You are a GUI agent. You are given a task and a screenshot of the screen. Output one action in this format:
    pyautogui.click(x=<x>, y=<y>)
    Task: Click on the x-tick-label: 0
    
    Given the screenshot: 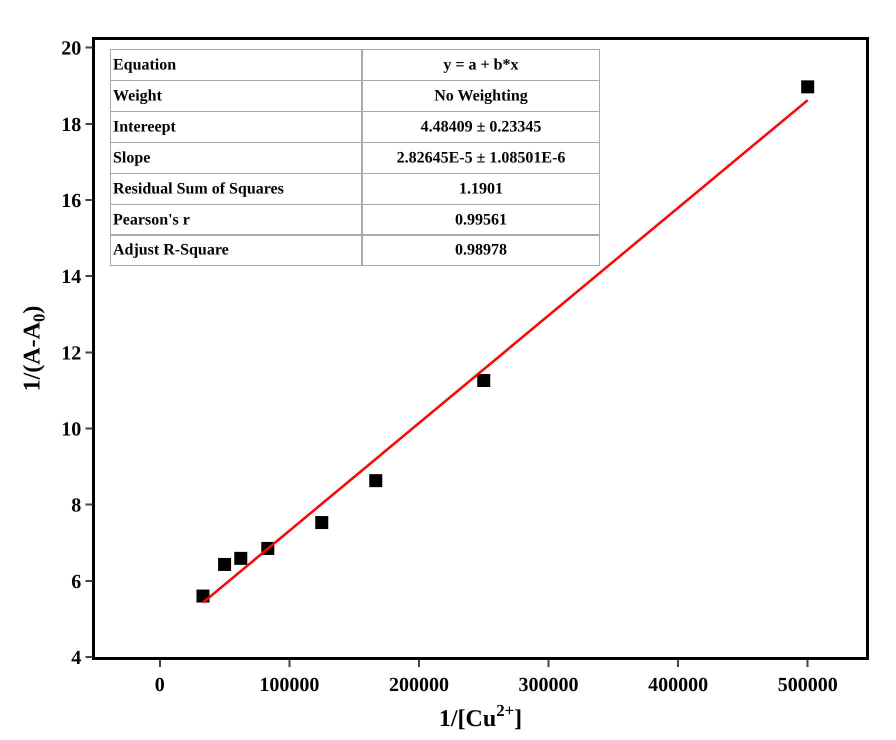 What is the action you would take?
    pyautogui.click(x=159, y=685)
    